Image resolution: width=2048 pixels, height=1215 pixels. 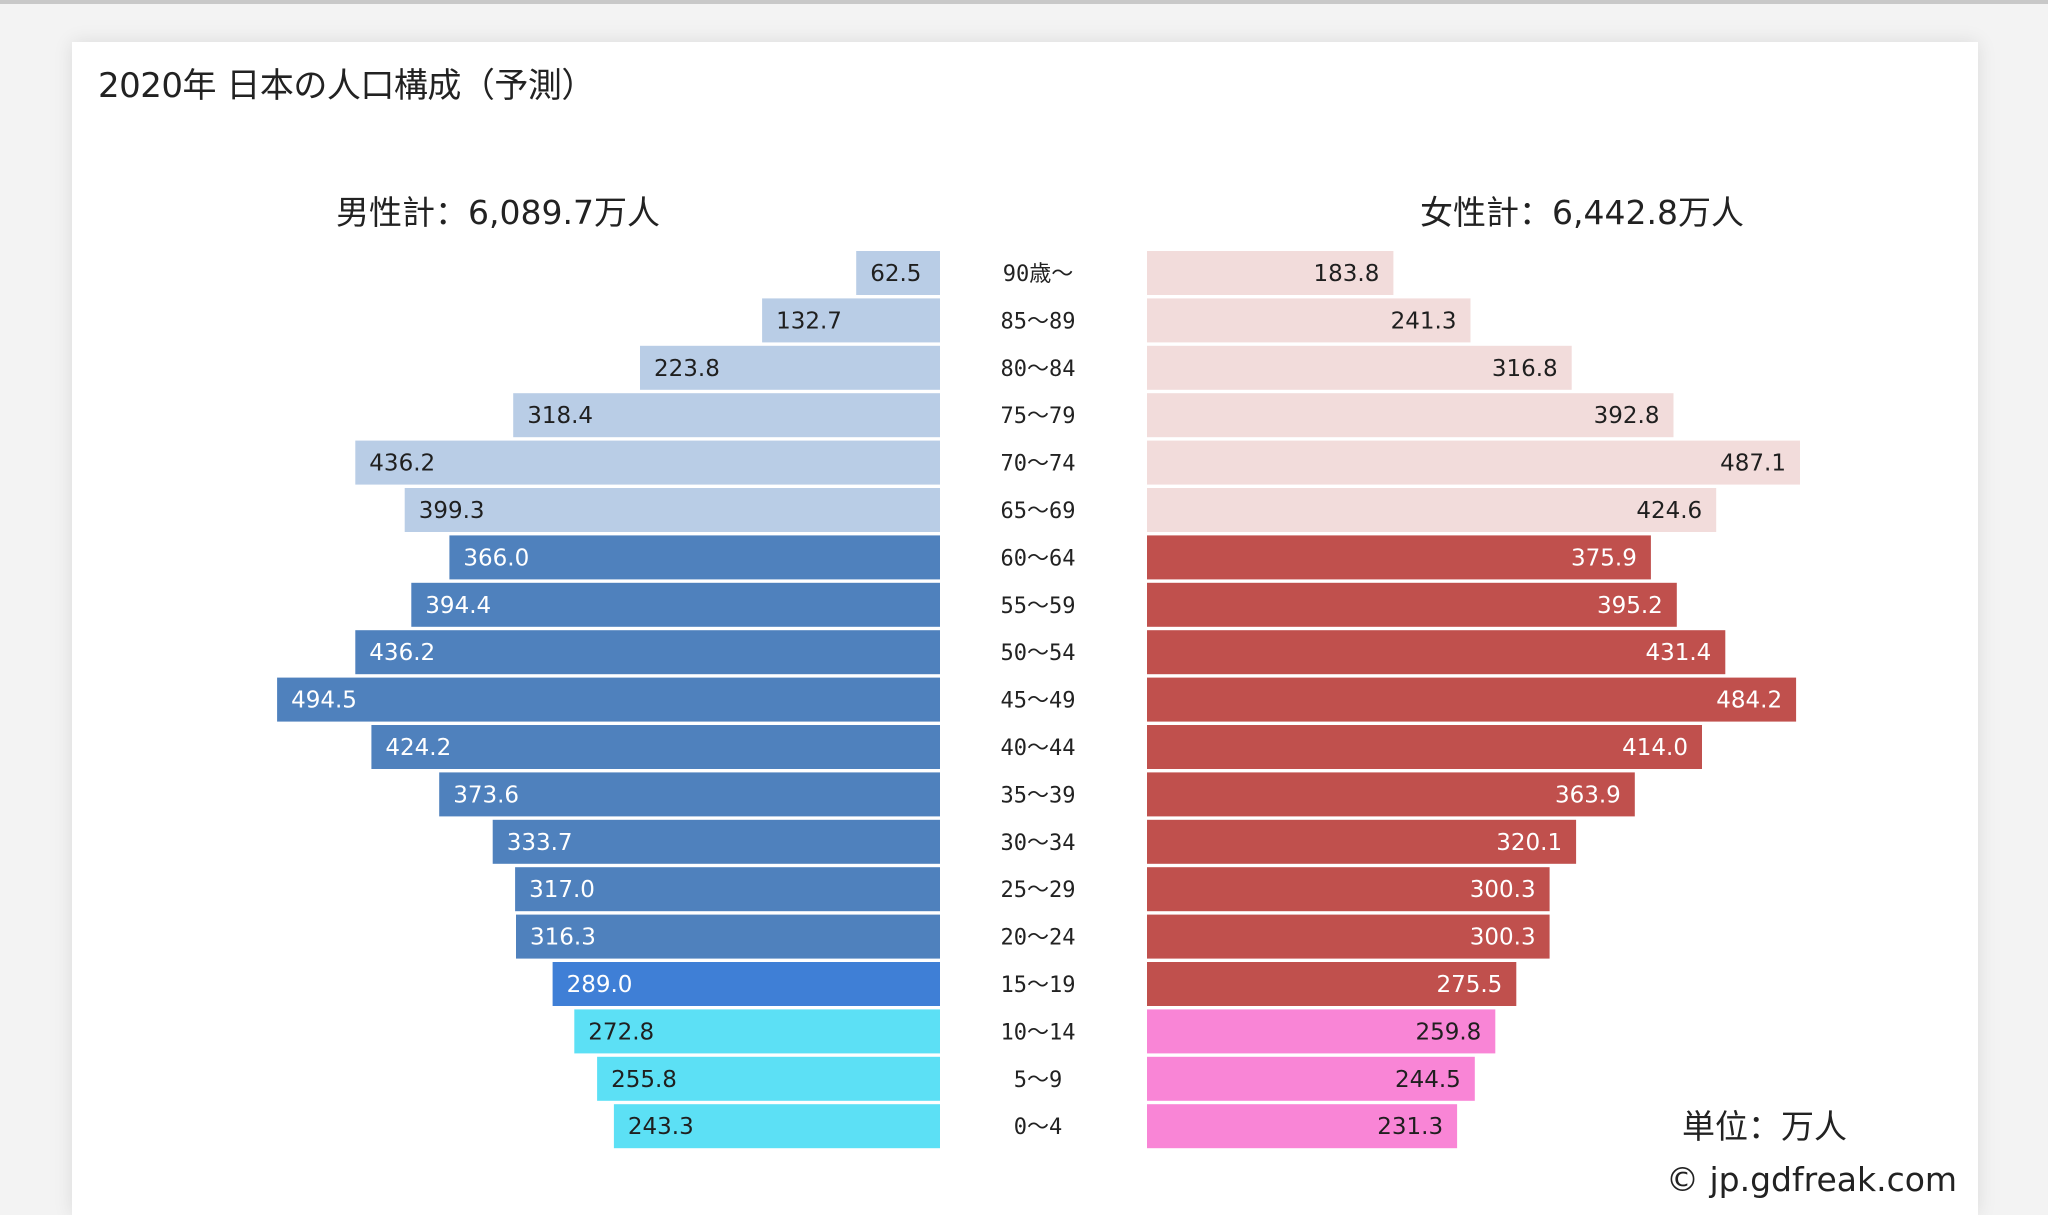 I want to click on female-value-label: 487.1, so click(x=1753, y=464).